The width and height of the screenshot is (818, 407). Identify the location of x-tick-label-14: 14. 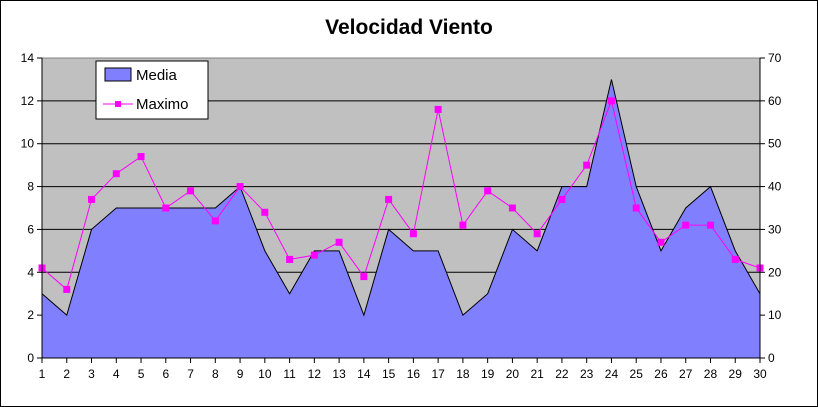
(364, 374).